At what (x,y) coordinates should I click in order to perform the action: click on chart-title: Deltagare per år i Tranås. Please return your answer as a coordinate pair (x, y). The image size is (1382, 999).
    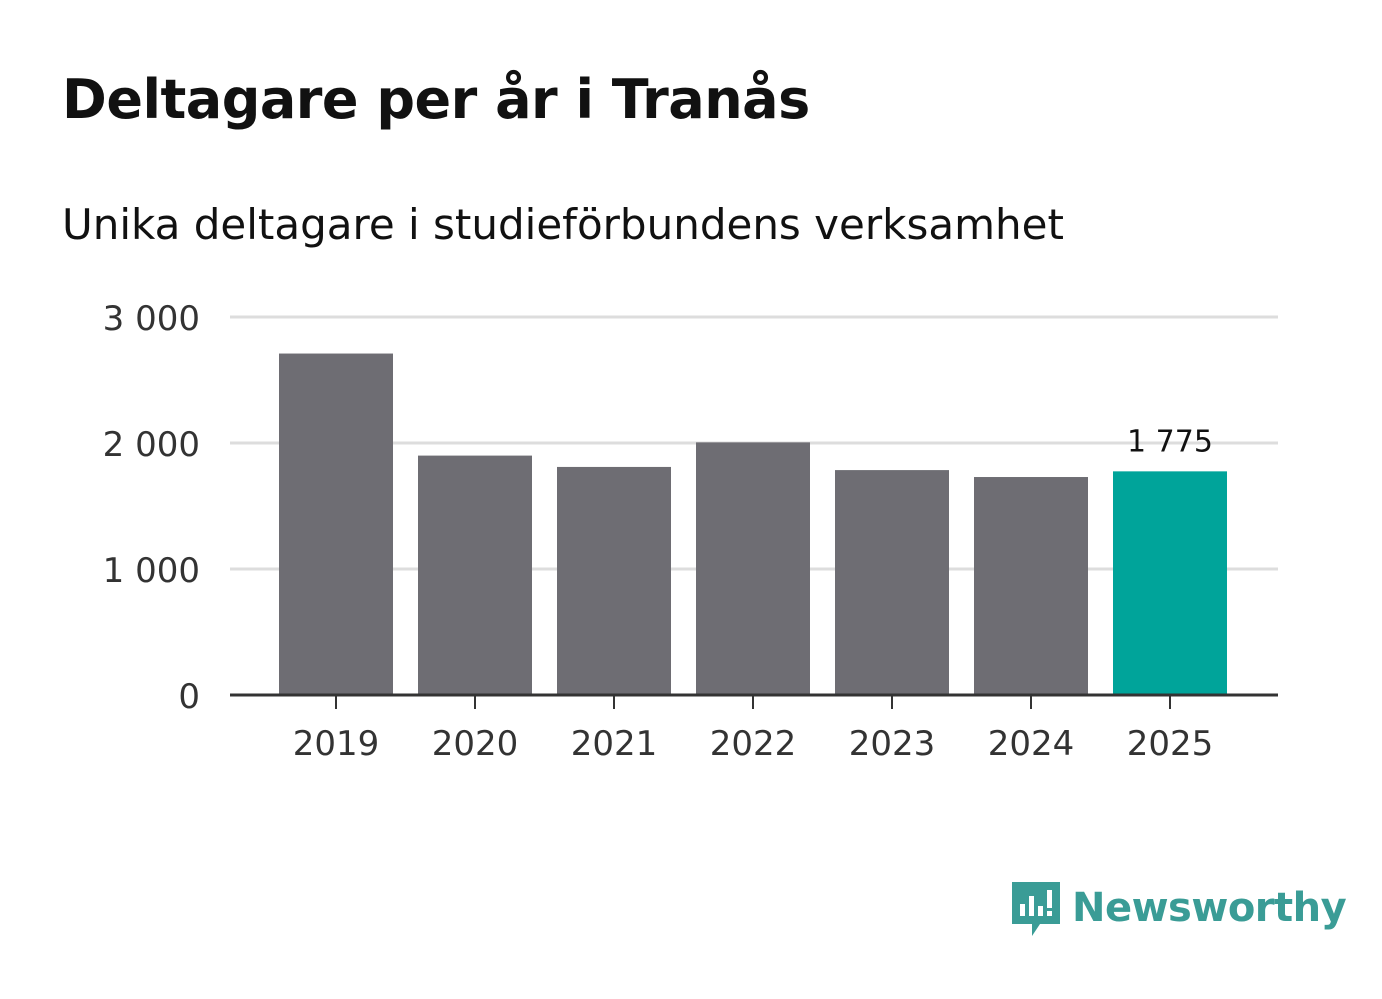
    Looking at the image, I should click on (436, 99).